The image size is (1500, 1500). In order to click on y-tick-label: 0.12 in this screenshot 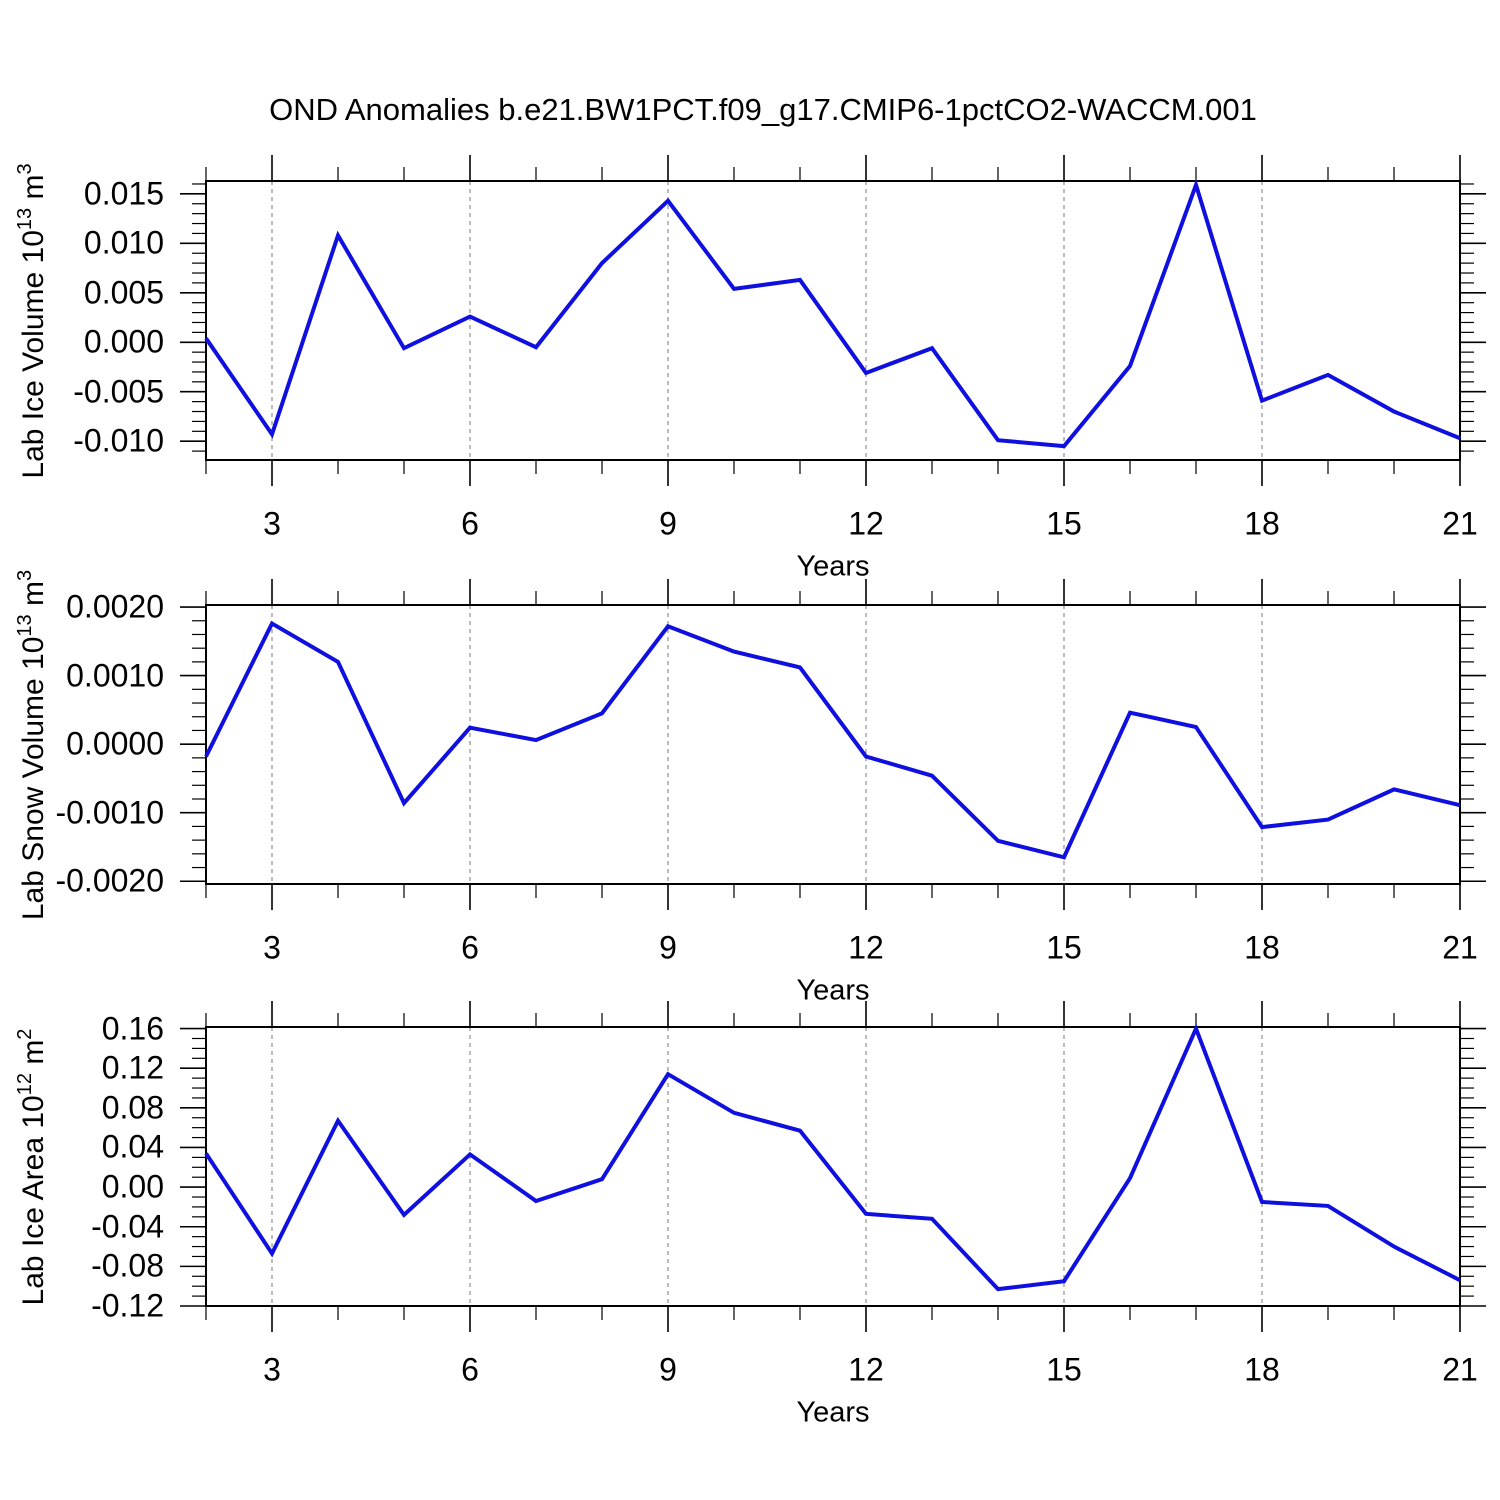, I will do `click(132, 1067)`.